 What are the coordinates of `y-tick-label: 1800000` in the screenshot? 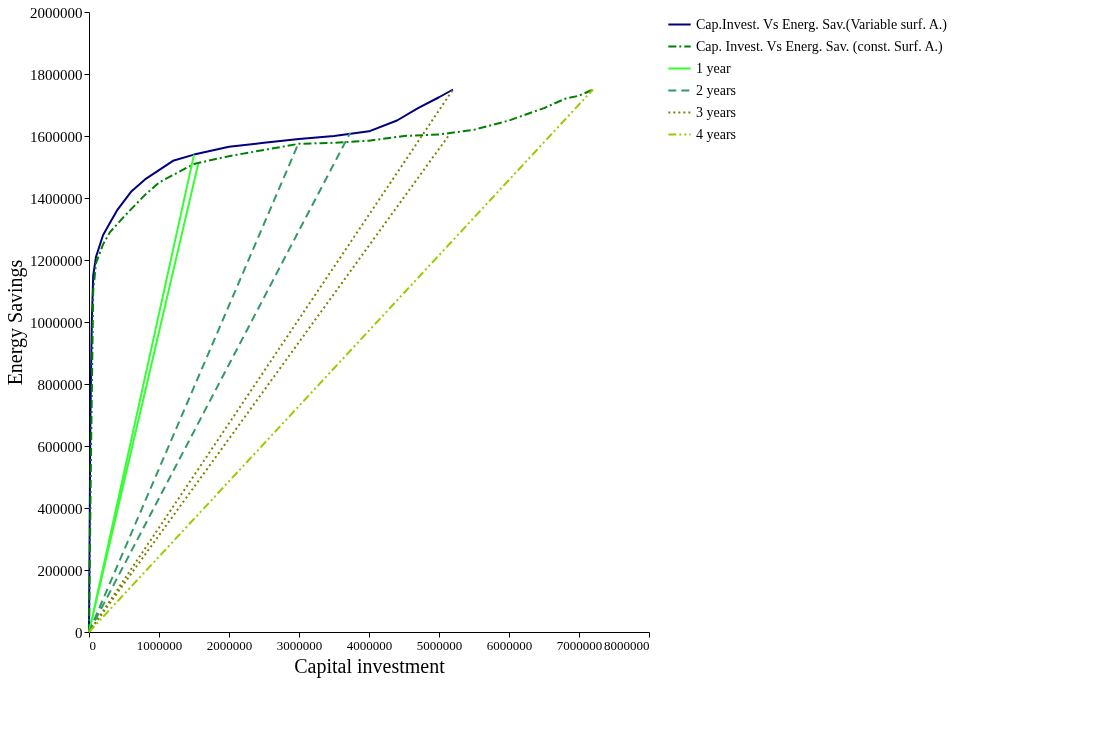 It's located at (56, 74).